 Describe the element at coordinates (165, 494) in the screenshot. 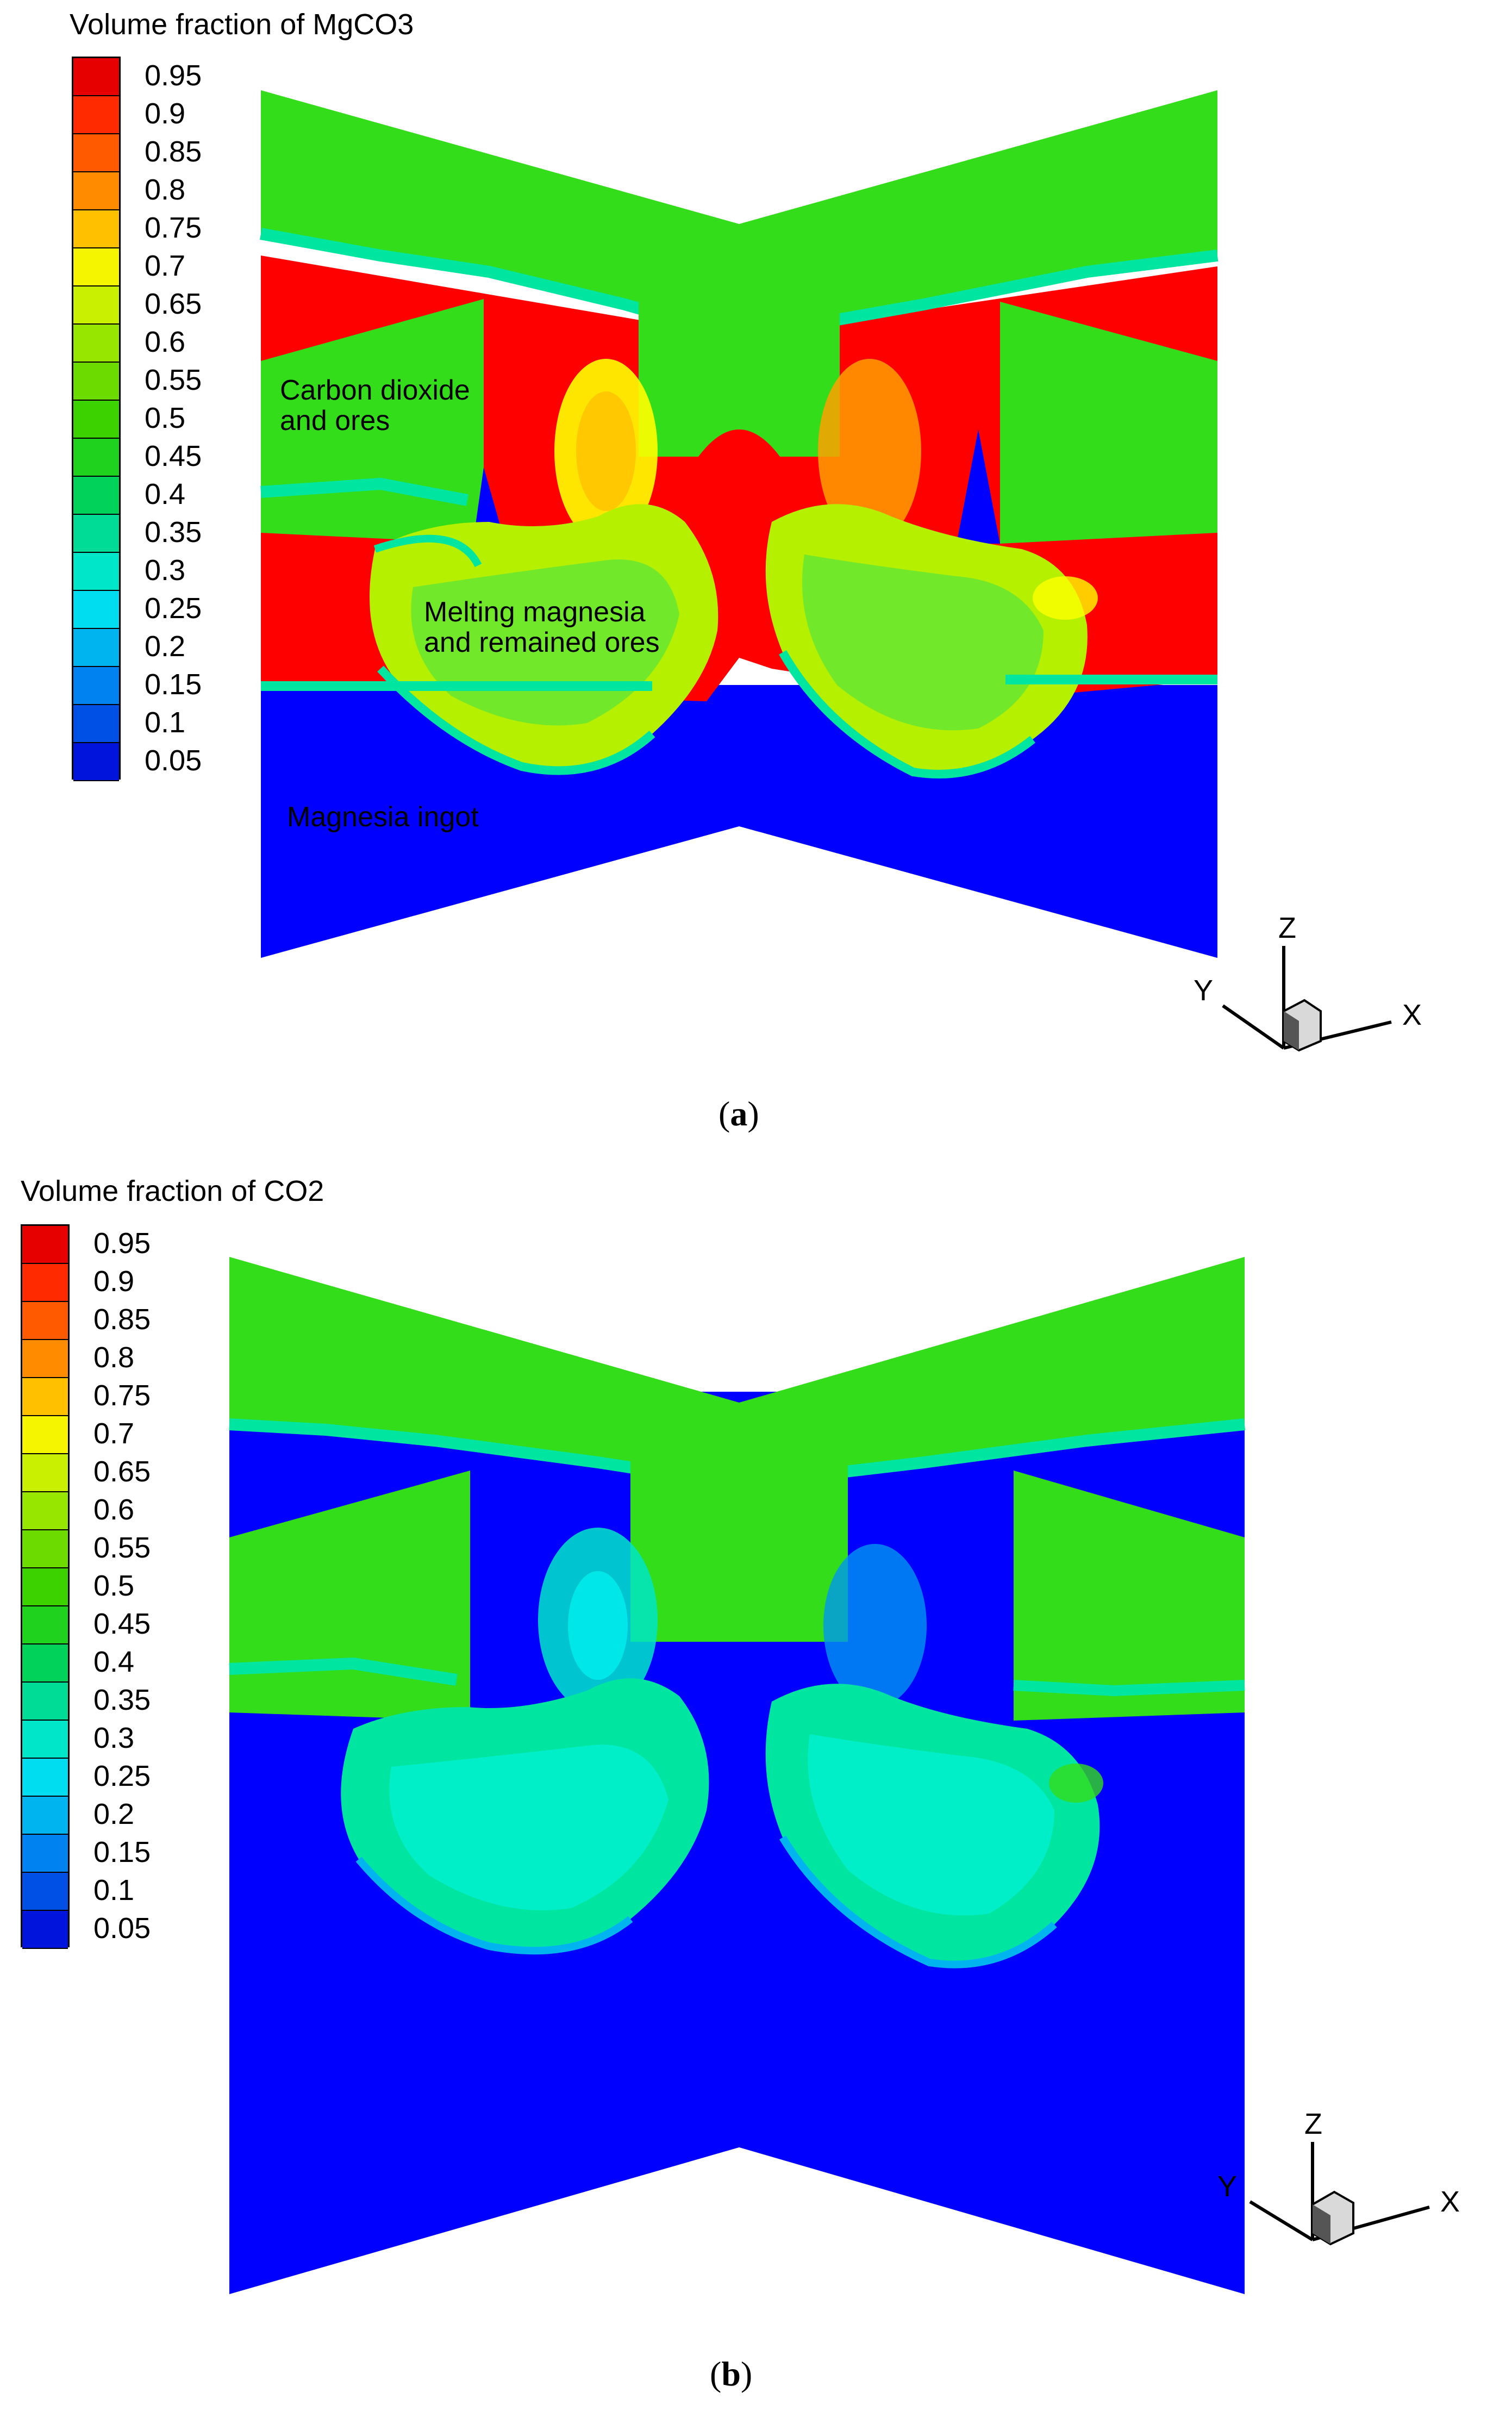

I see `legend-a-colorbar-label: 0.4` at that location.